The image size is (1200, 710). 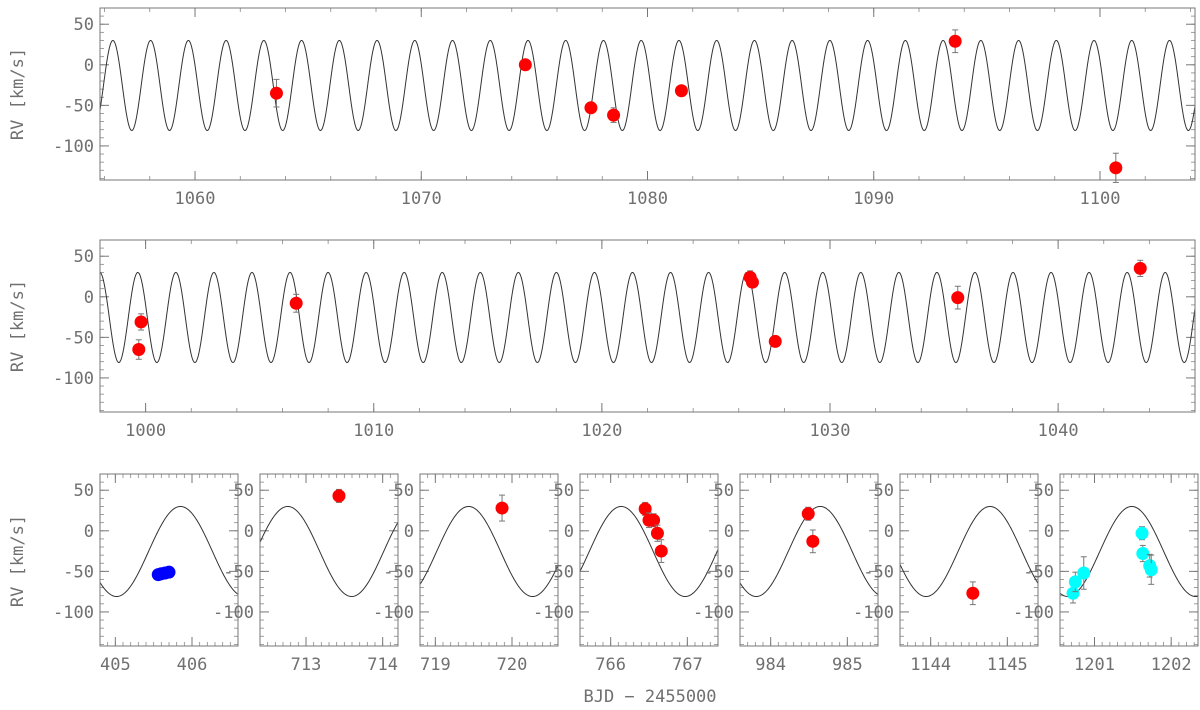 I want to click on x-tick-label: 984, so click(x=770, y=665).